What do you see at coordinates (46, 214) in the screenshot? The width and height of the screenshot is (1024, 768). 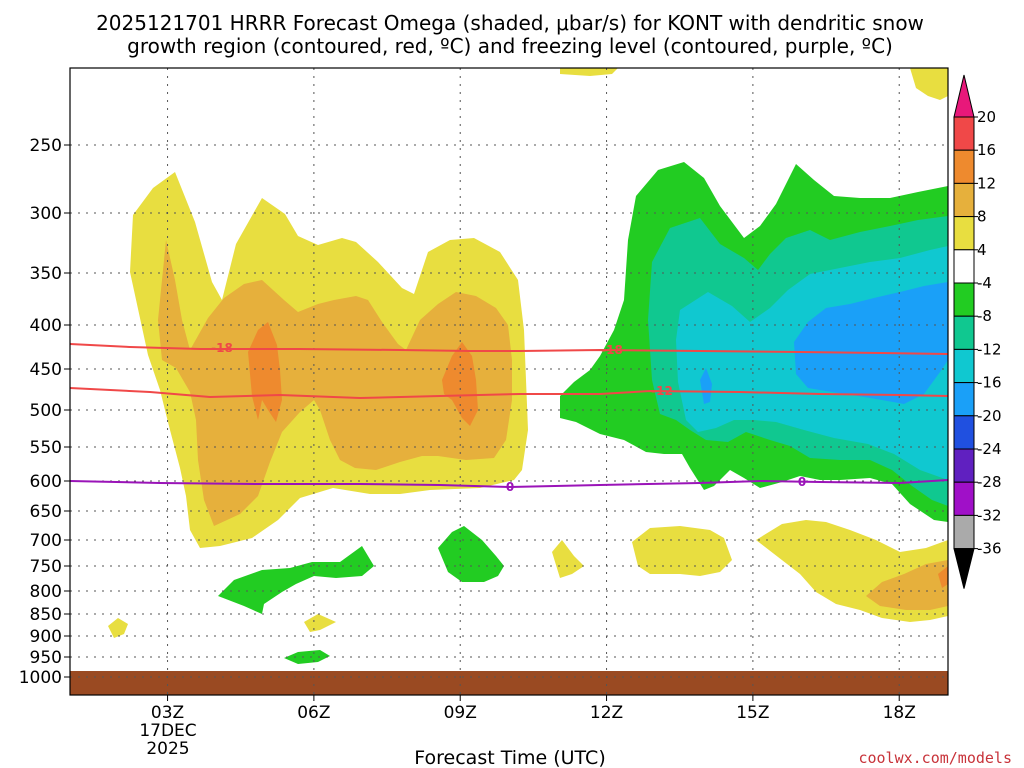 I see `y-tick-label: 300` at bounding box center [46, 214].